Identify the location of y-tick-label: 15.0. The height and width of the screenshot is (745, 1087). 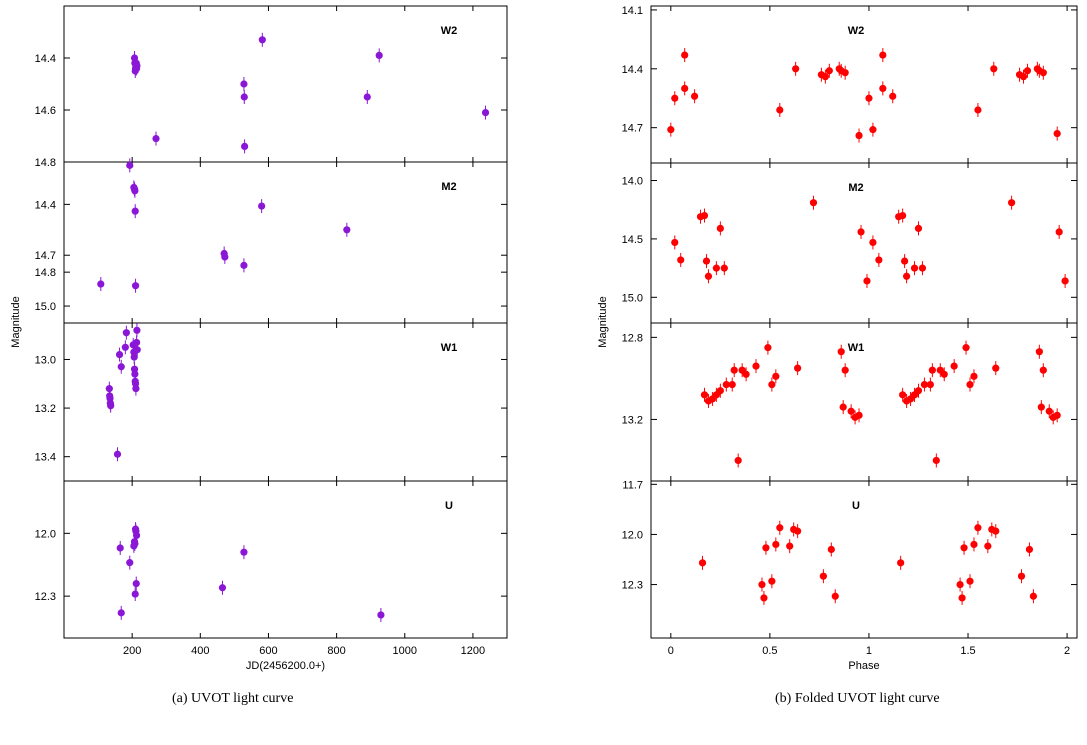
(45, 307).